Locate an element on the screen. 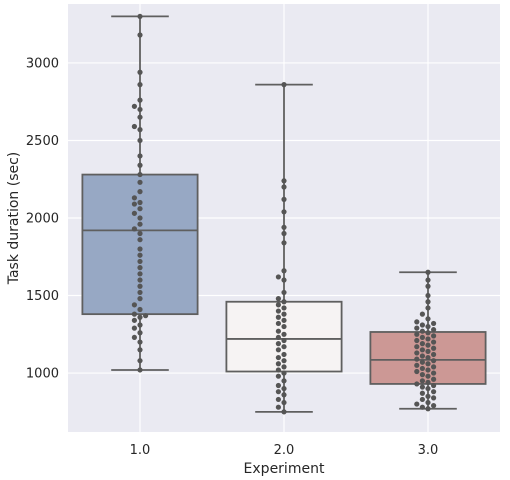 The height and width of the screenshot is (480, 510). y-axis-label: Task duration (sec) is located at coordinates (14, 219).